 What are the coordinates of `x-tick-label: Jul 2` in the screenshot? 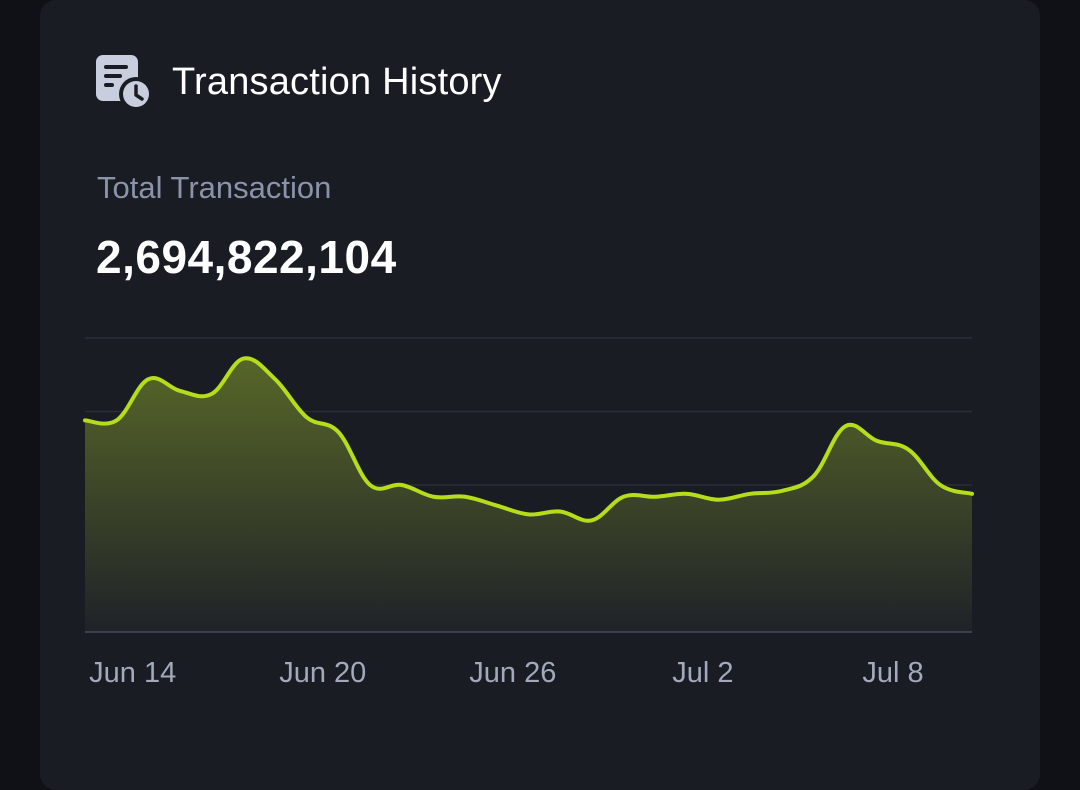 It's located at (702, 673).